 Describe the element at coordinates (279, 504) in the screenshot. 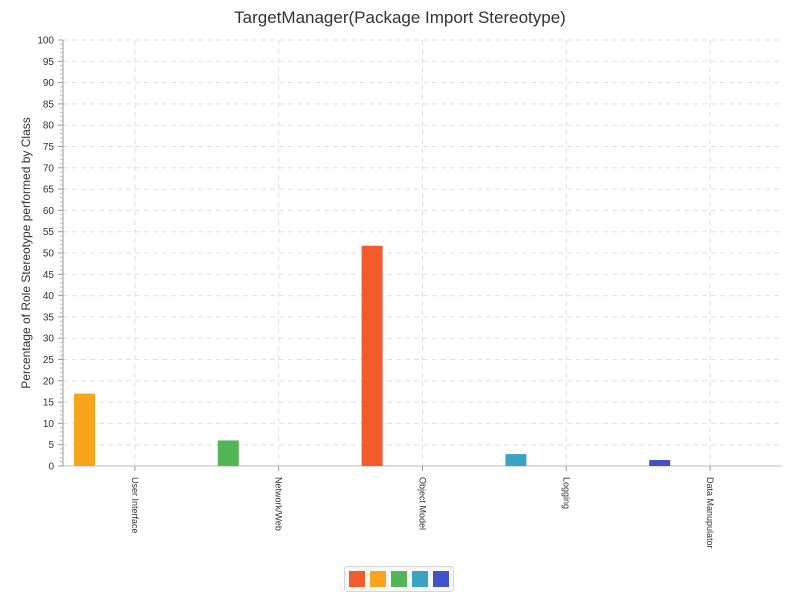

I see `x-tick-label: Network/Web` at that location.